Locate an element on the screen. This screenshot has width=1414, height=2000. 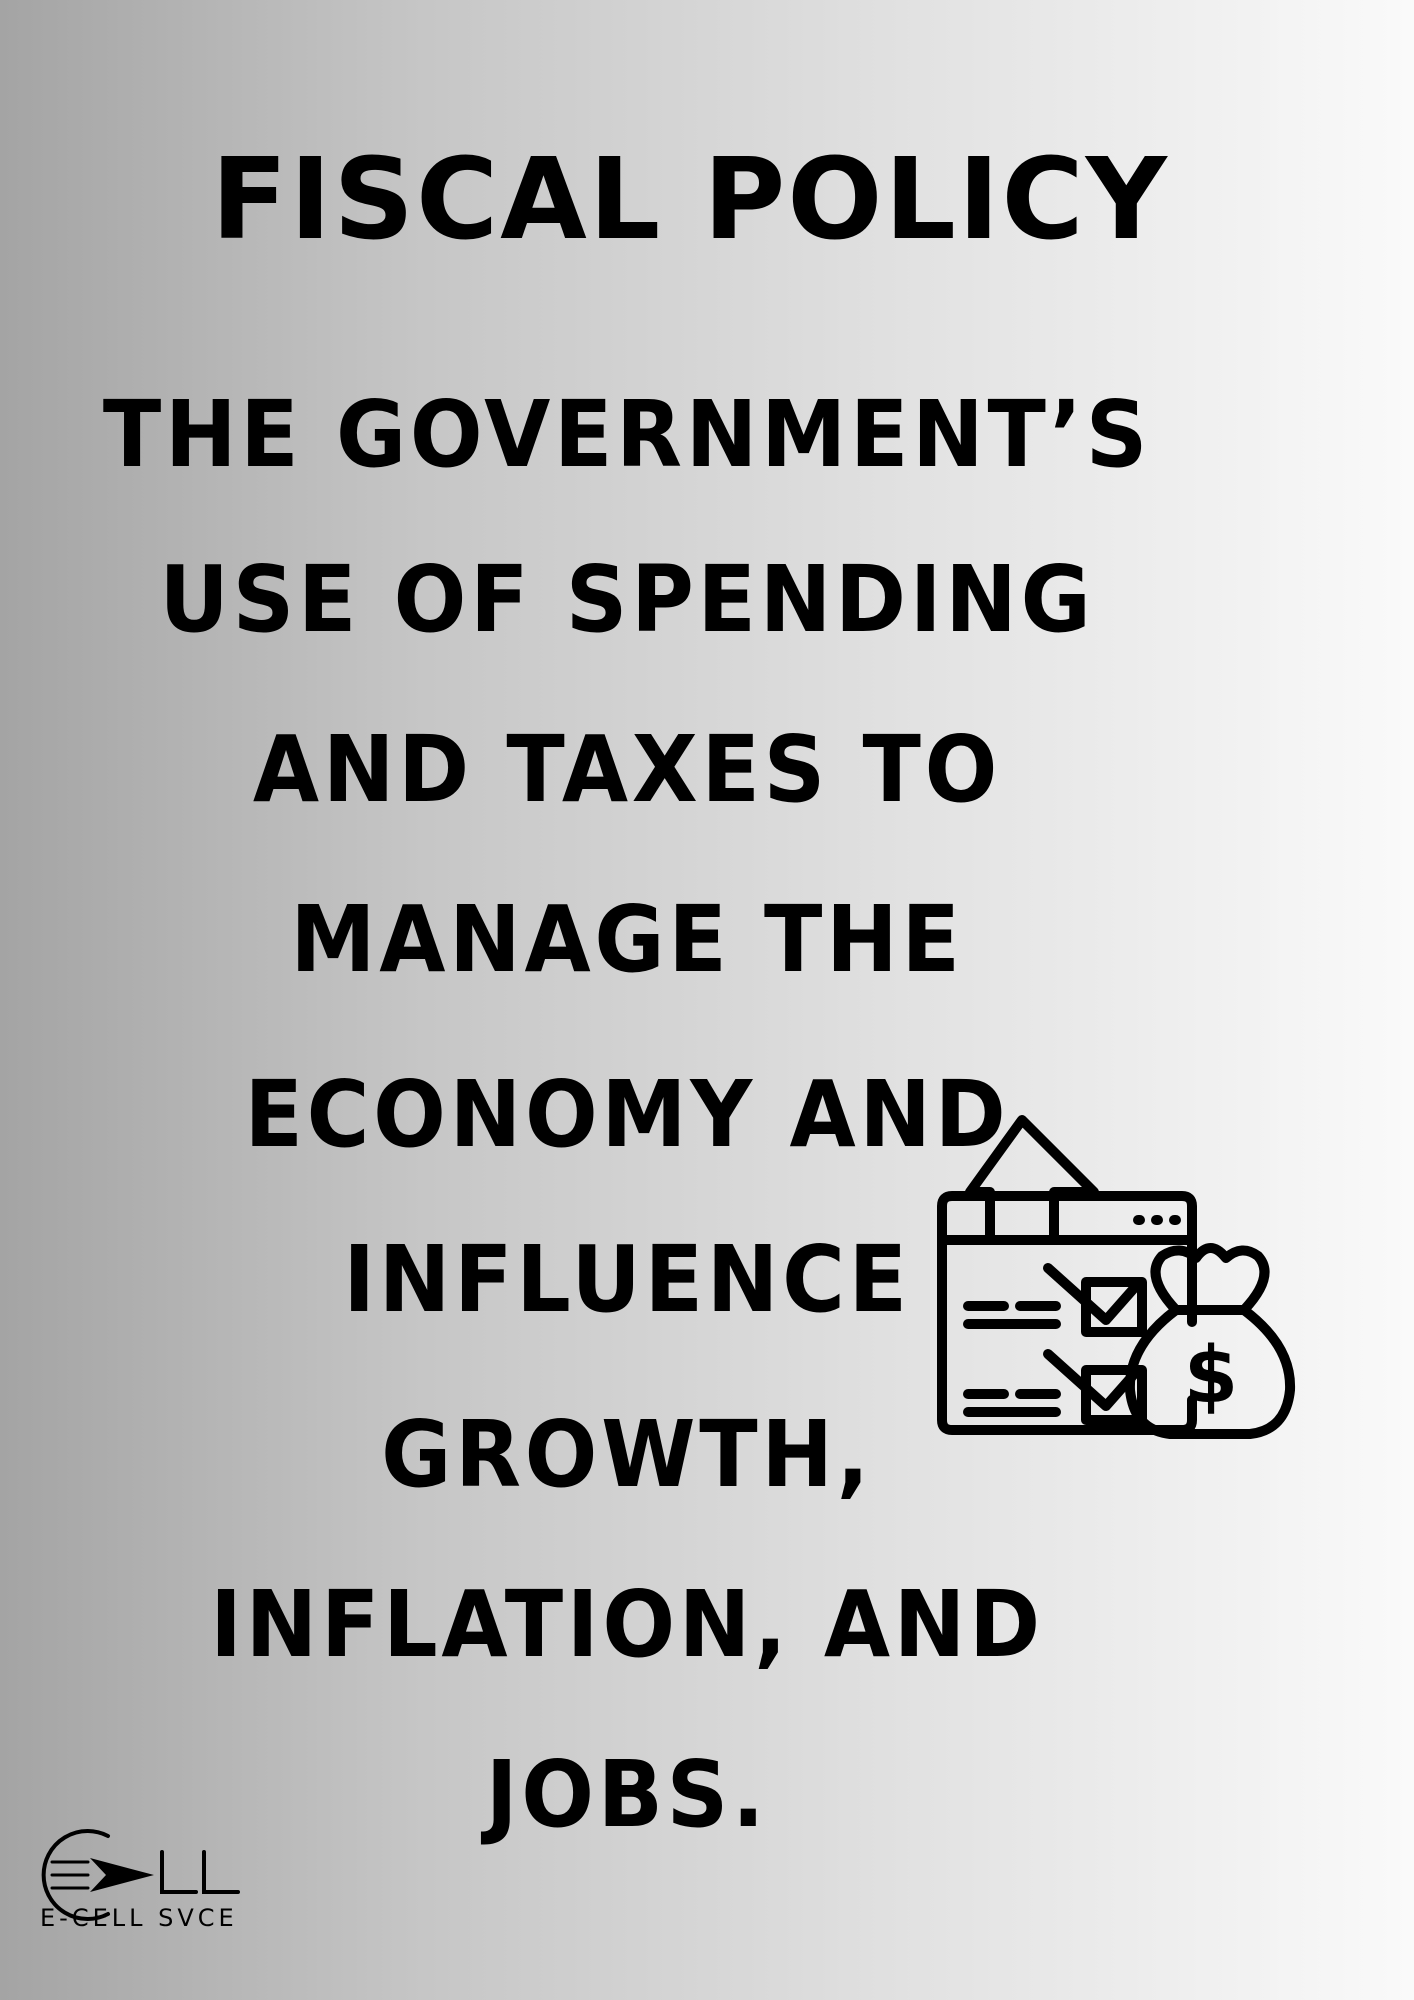
document-icon is located at coordinates (1067, 1313).